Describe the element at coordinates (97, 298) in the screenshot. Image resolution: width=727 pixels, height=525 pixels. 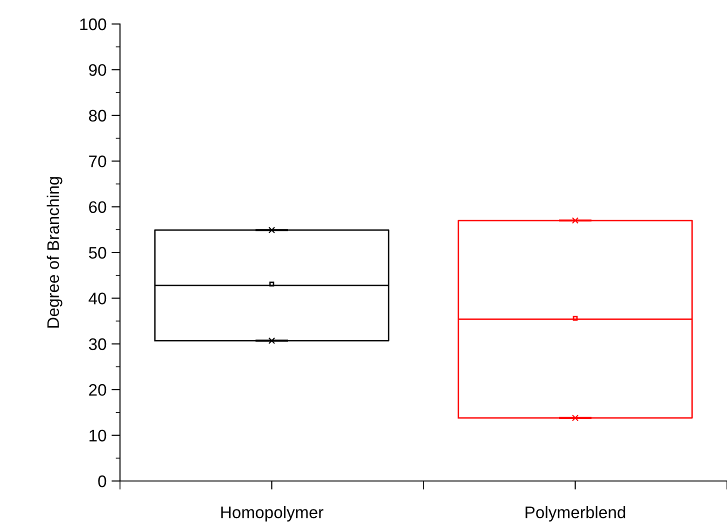
I see `y-tick-label: 40` at that location.